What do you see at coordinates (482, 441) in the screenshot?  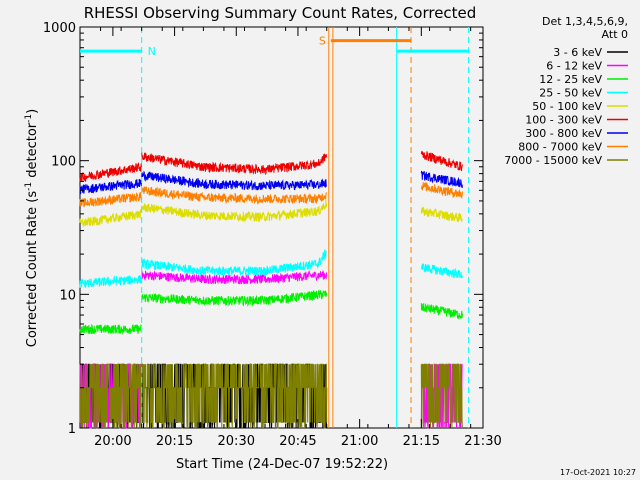 I see `x-tick-label-6: 21:30` at bounding box center [482, 441].